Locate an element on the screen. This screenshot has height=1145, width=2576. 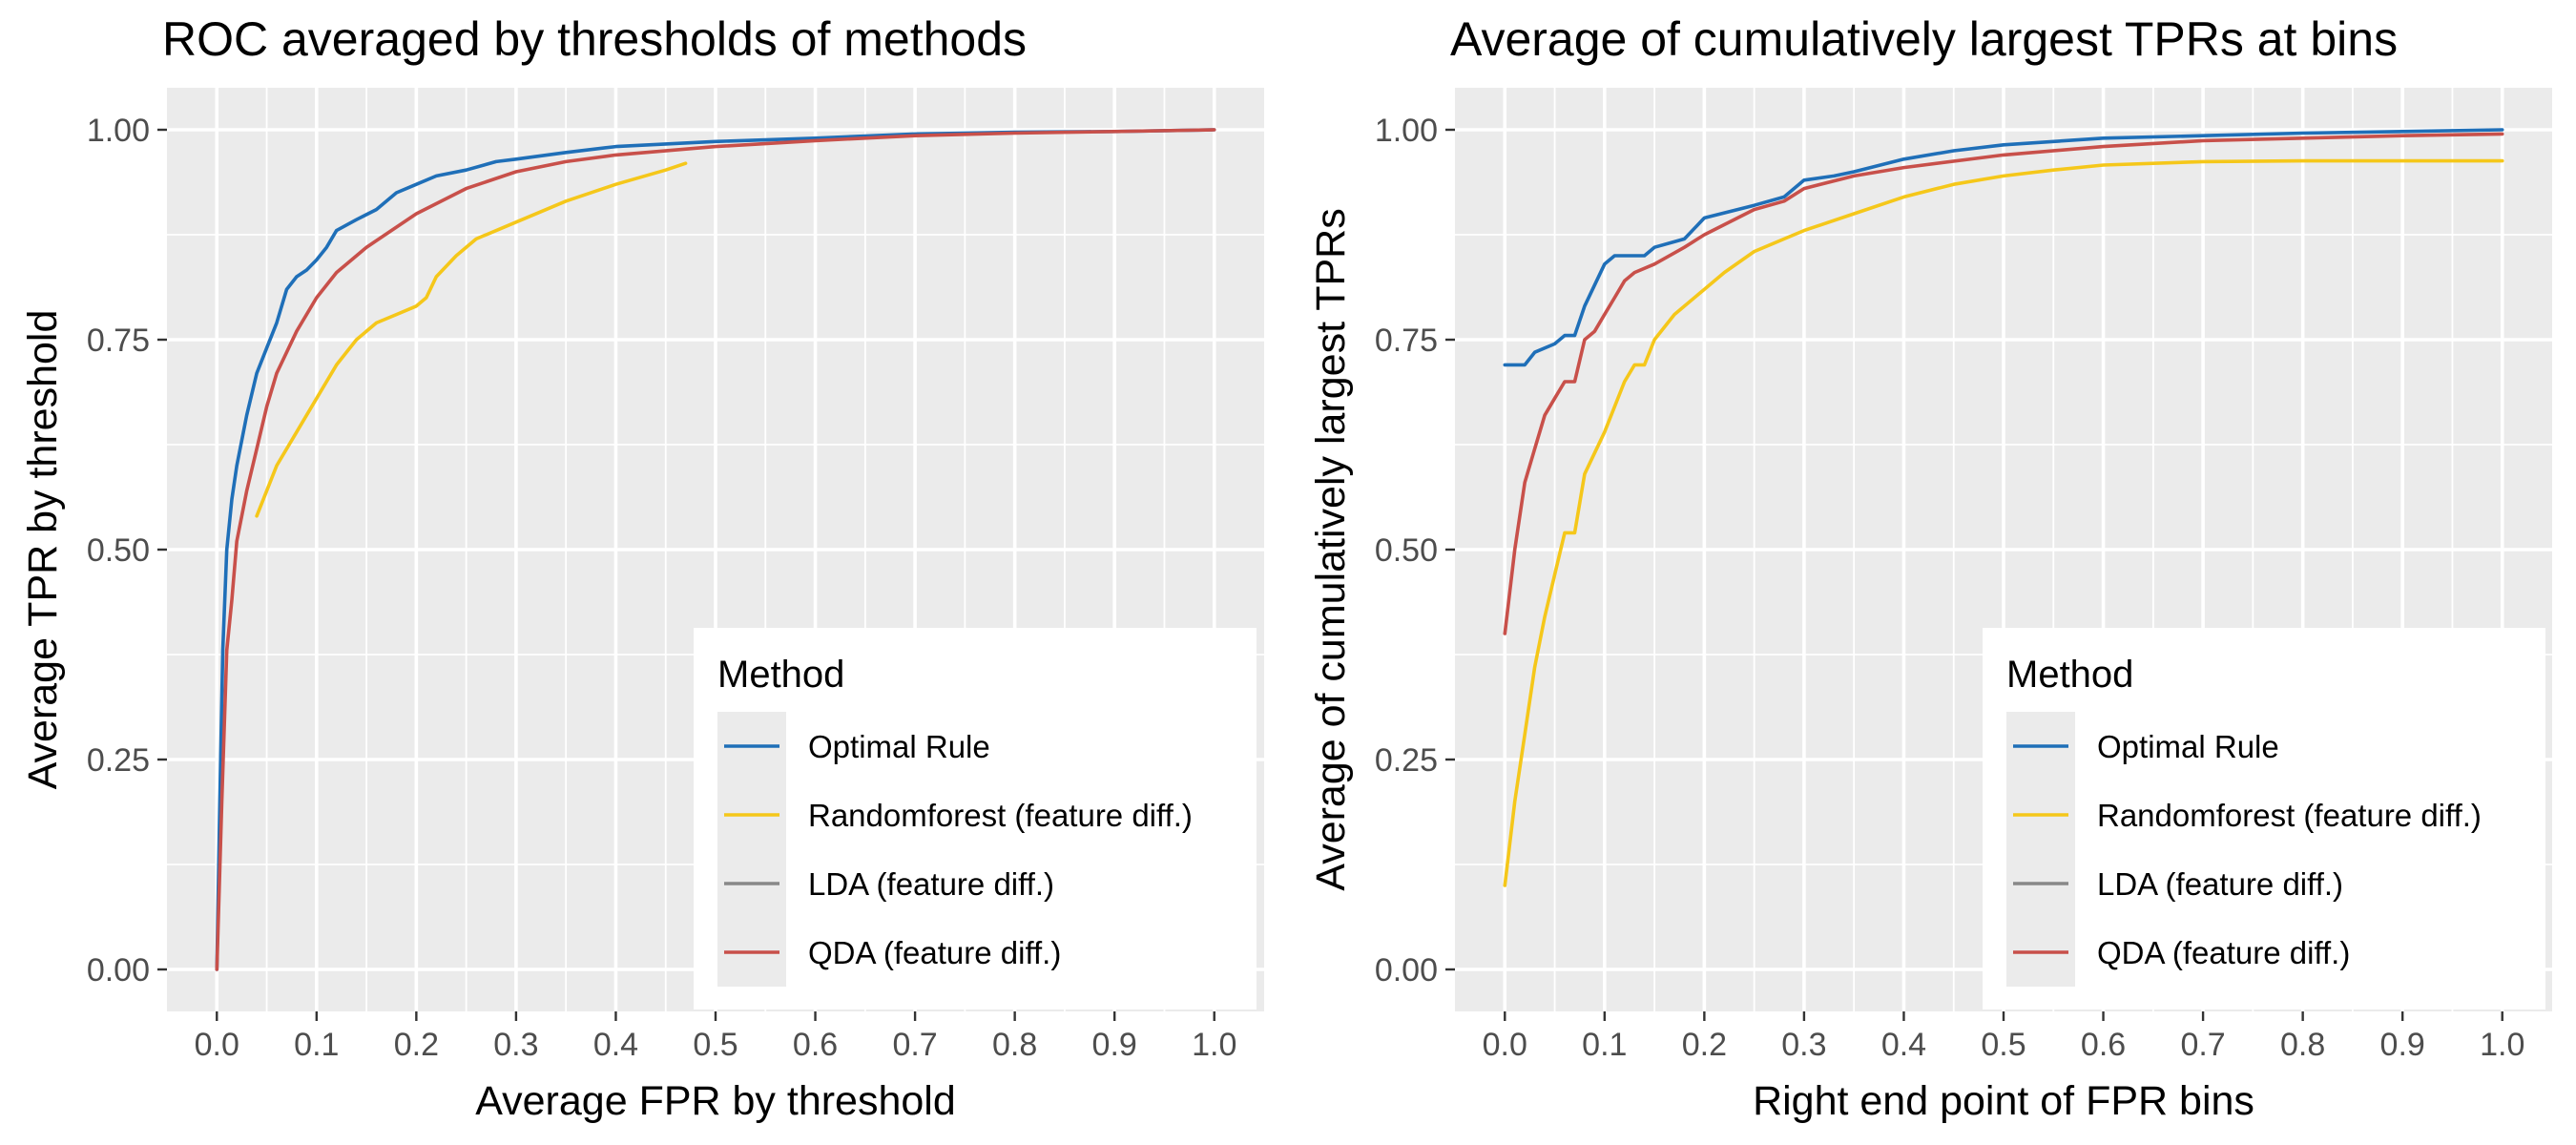
x-axis-title: Average FPR by threshold is located at coordinates (715, 1101).